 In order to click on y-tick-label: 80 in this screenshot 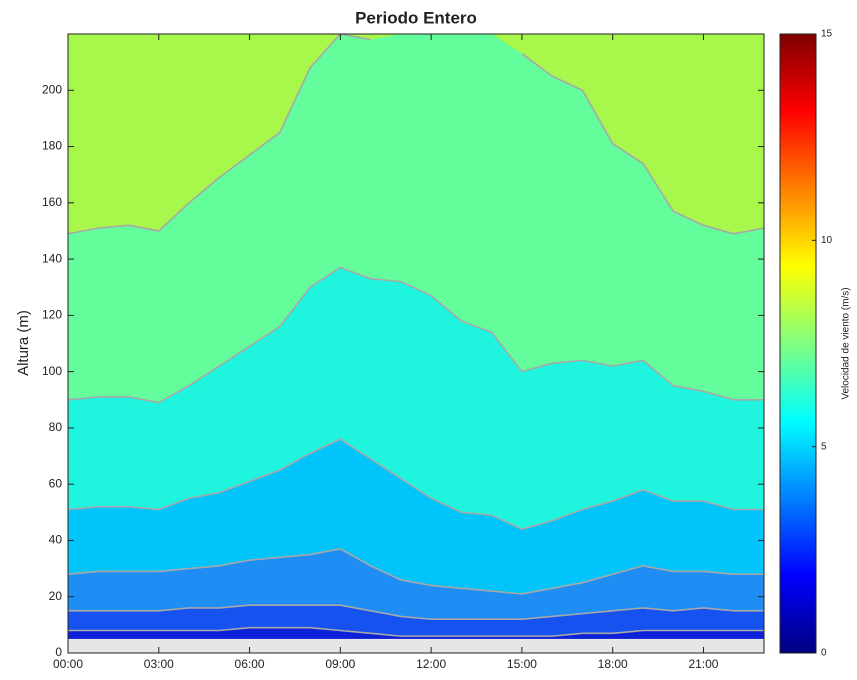, I will do `click(56, 427)`.